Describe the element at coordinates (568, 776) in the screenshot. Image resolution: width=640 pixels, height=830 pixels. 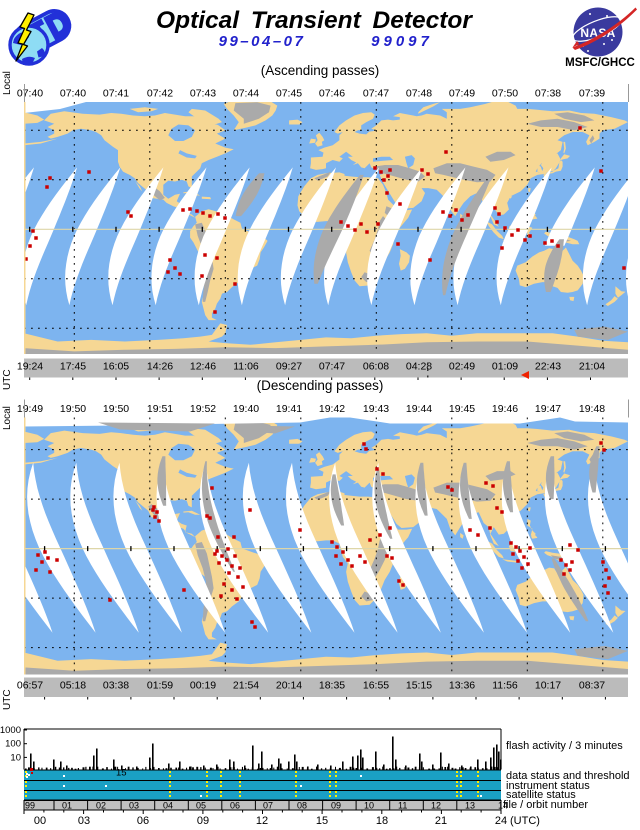
I see `svg-text: data status and threshold` at that location.